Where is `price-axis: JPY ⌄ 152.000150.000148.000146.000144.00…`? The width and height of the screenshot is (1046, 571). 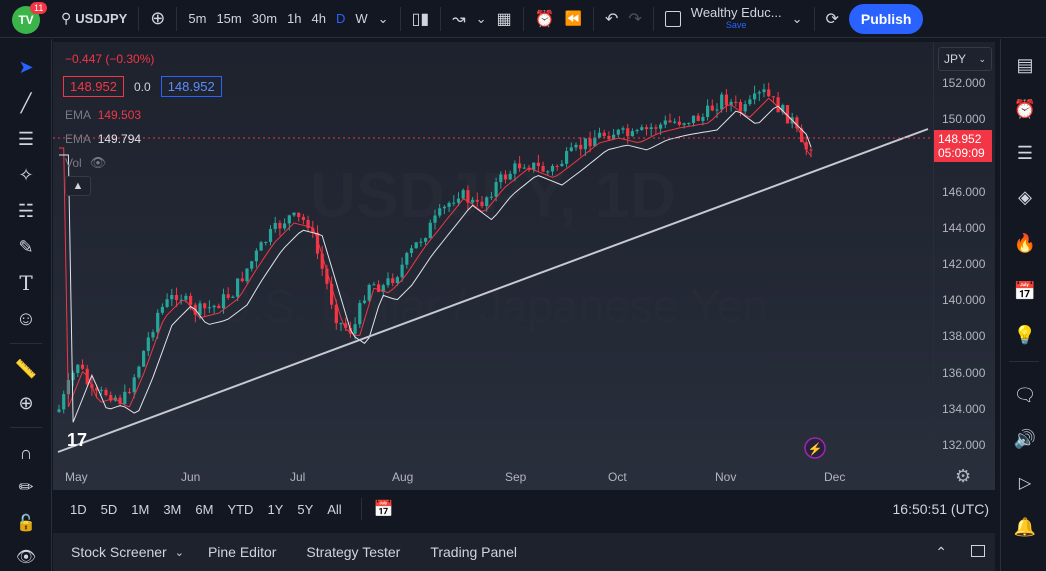 price-axis: JPY ⌄ 152.000150.000148.000146.000144.00… is located at coordinates (964, 252).